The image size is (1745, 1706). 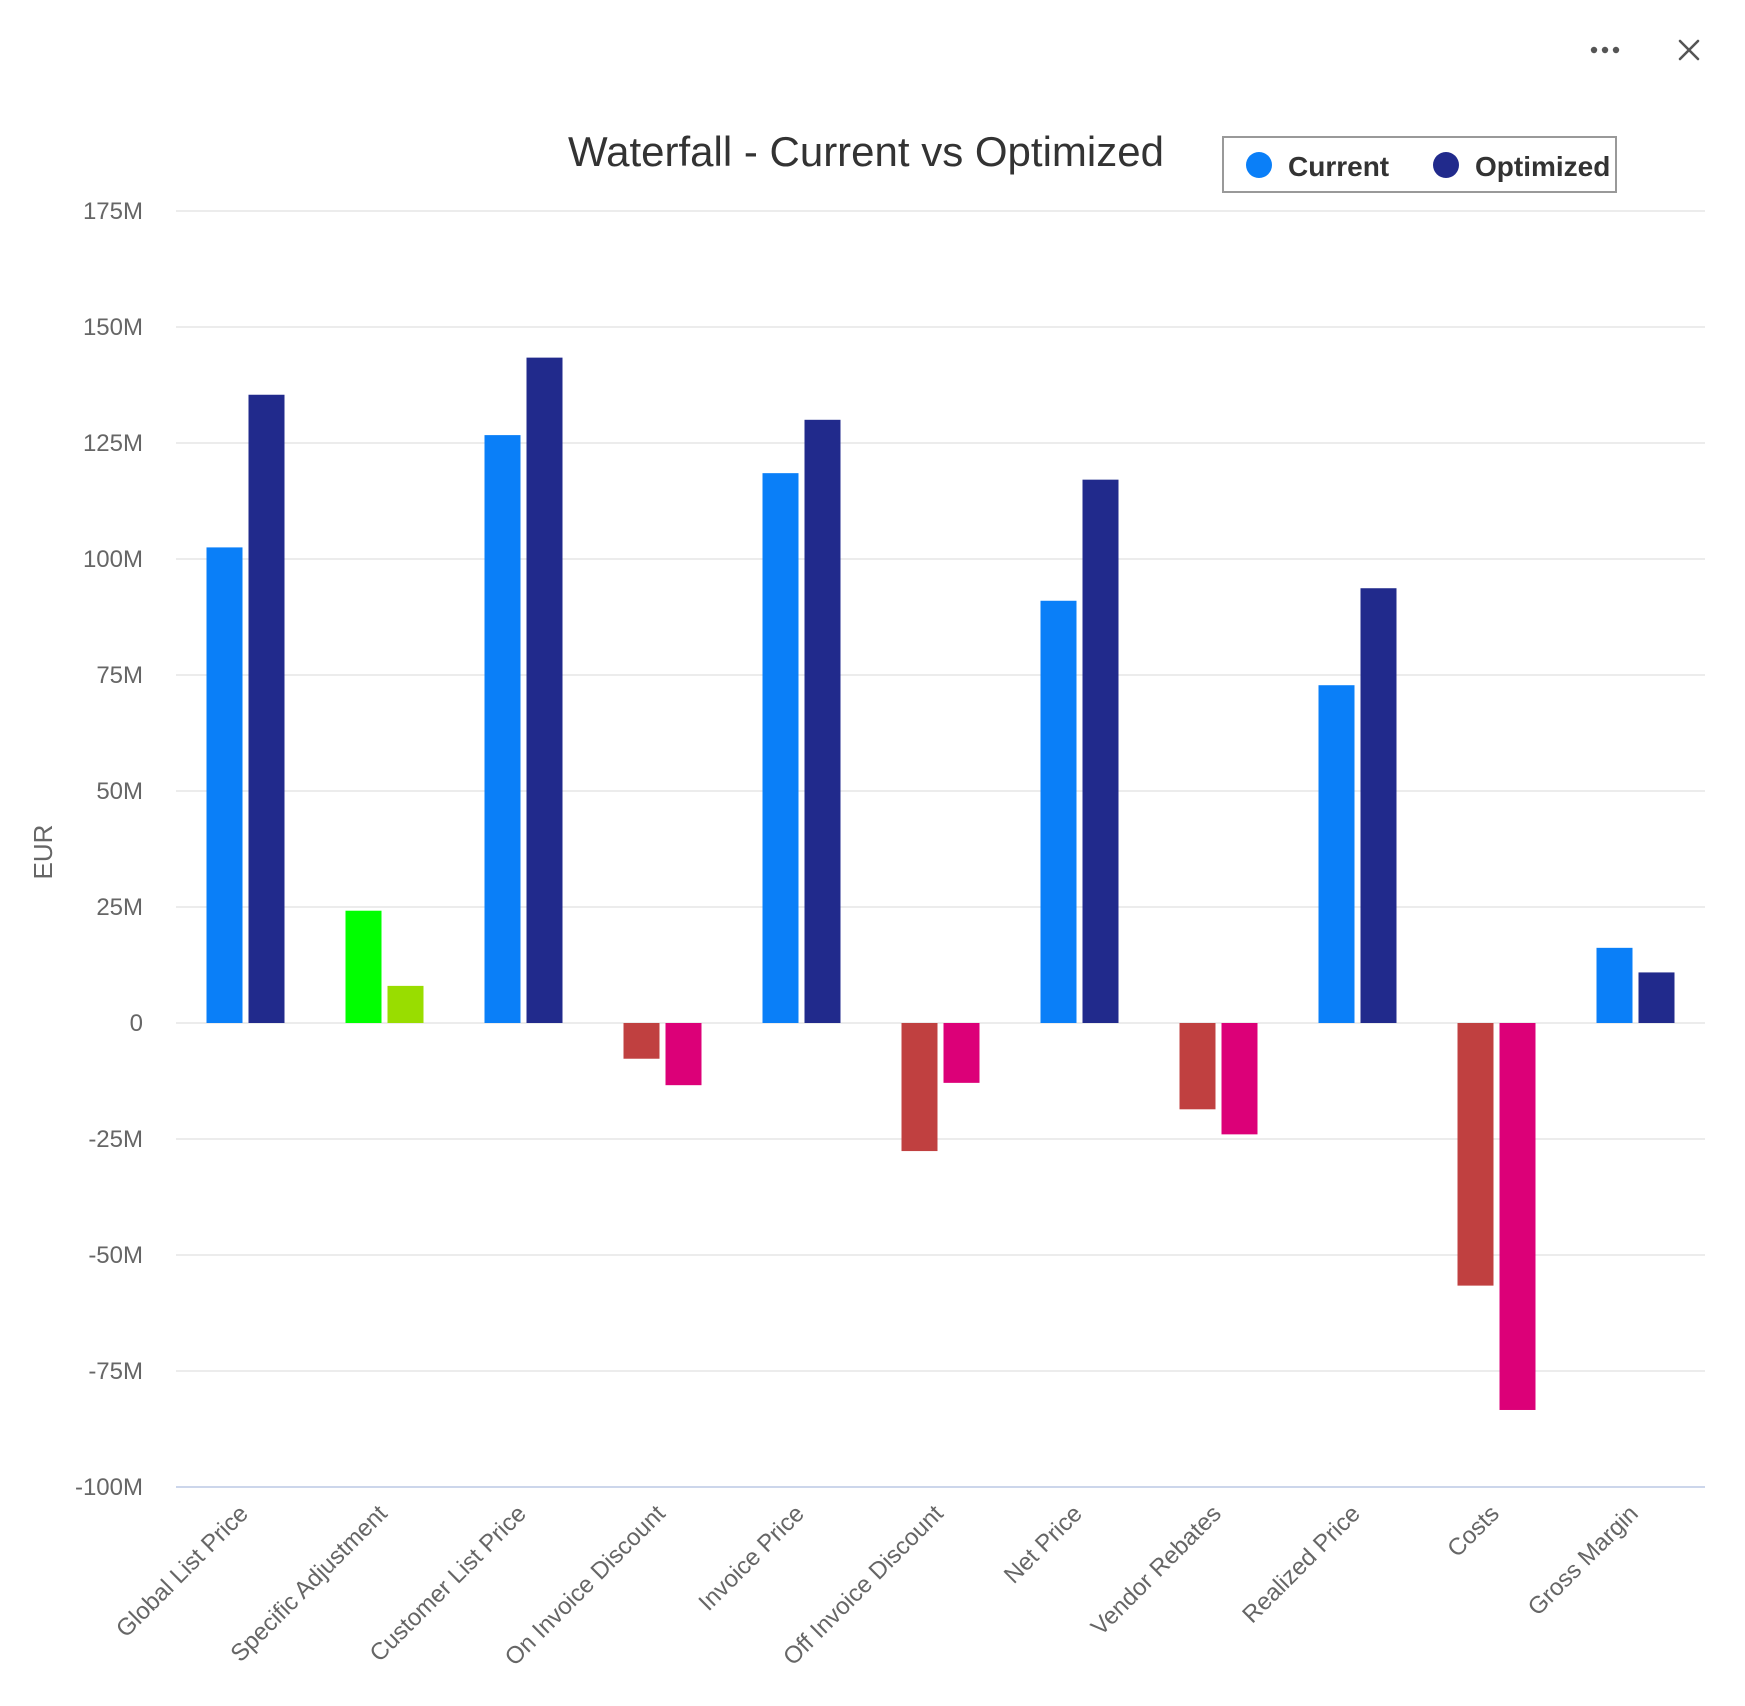 I want to click on y-tick-label: -25M, so click(x=115, y=1139).